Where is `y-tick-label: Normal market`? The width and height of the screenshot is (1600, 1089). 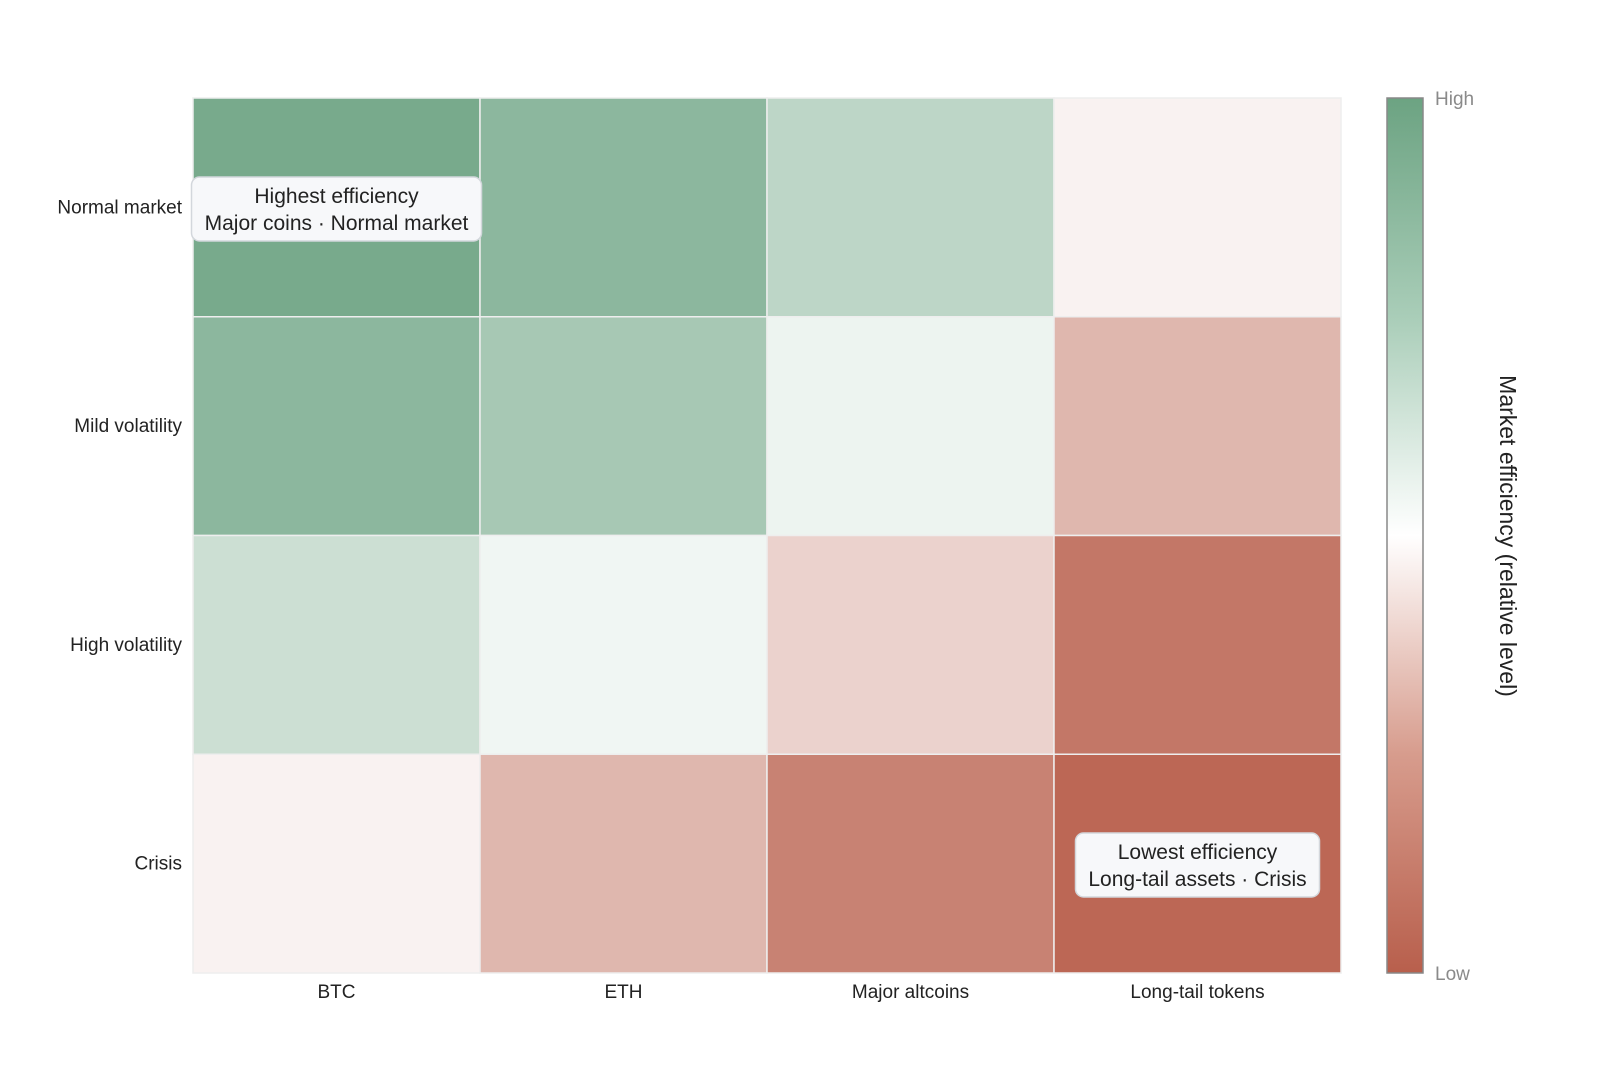 y-tick-label: Normal market is located at coordinates (119, 207).